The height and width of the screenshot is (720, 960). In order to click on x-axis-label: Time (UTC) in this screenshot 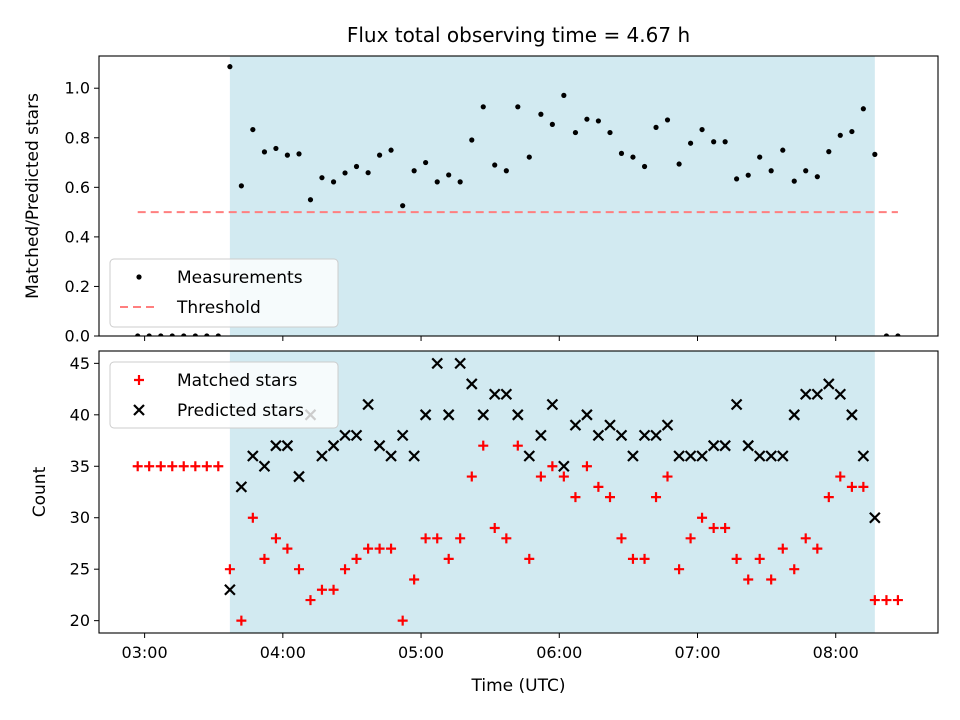, I will do `click(518, 686)`.